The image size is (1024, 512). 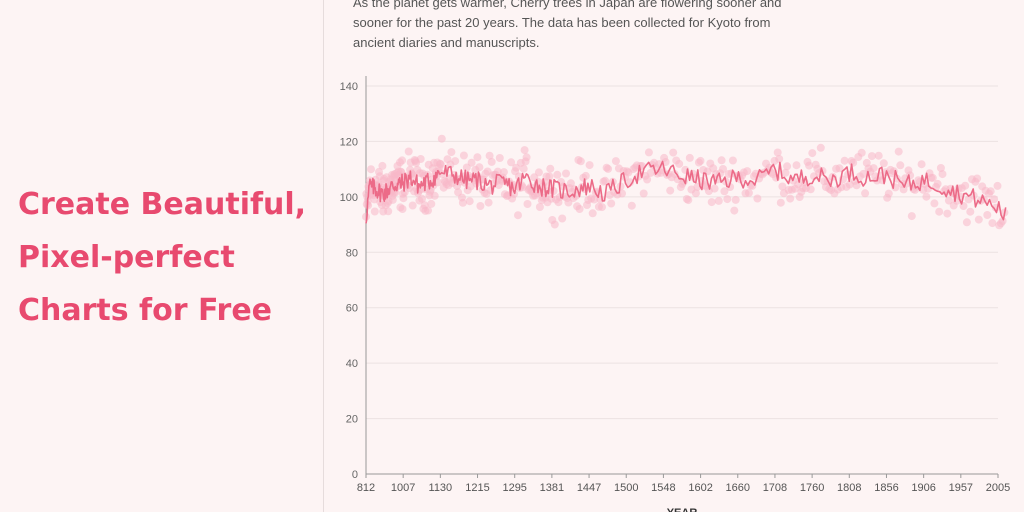 What do you see at coordinates (126, 257) in the screenshot?
I see `headline-line-2: Pixel-perfect` at bounding box center [126, 257].